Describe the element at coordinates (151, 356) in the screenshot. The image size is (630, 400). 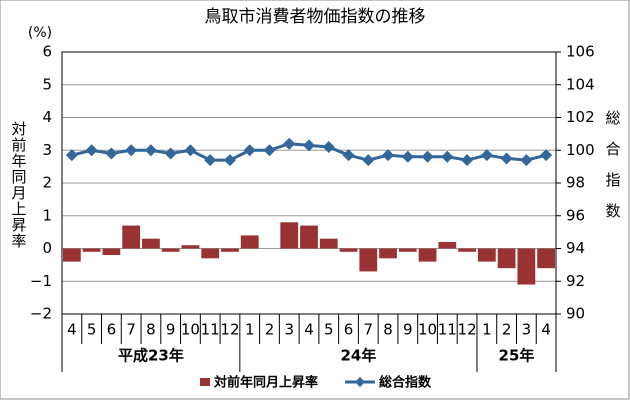
I see `x-group-label: 平成23年` at that location.